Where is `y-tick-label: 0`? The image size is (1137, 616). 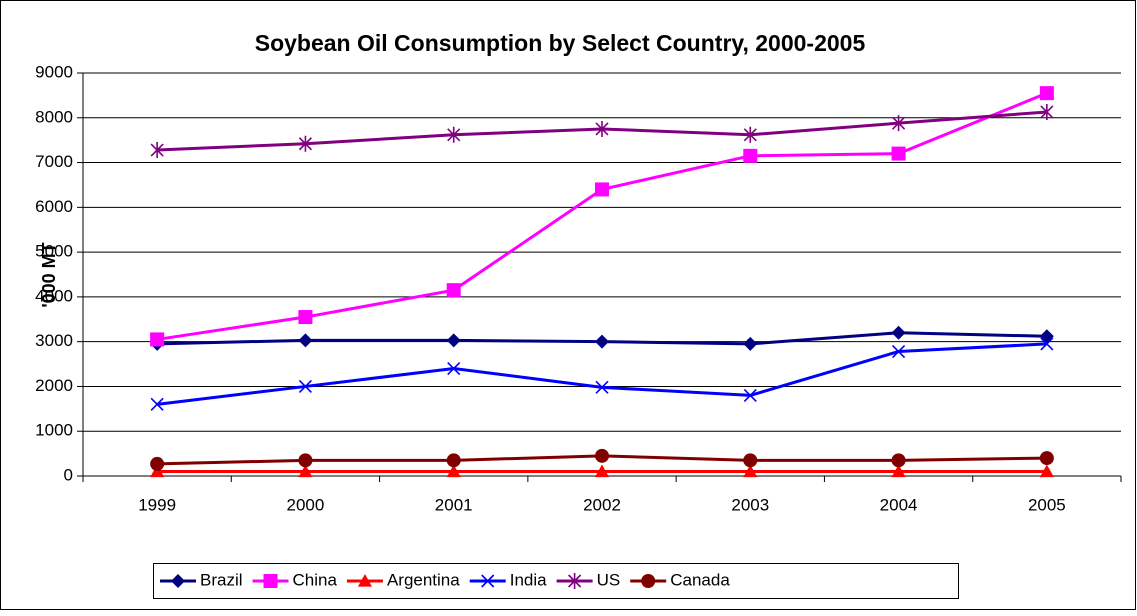 y-tick-label: 0 is located at coordinates (68, 474).